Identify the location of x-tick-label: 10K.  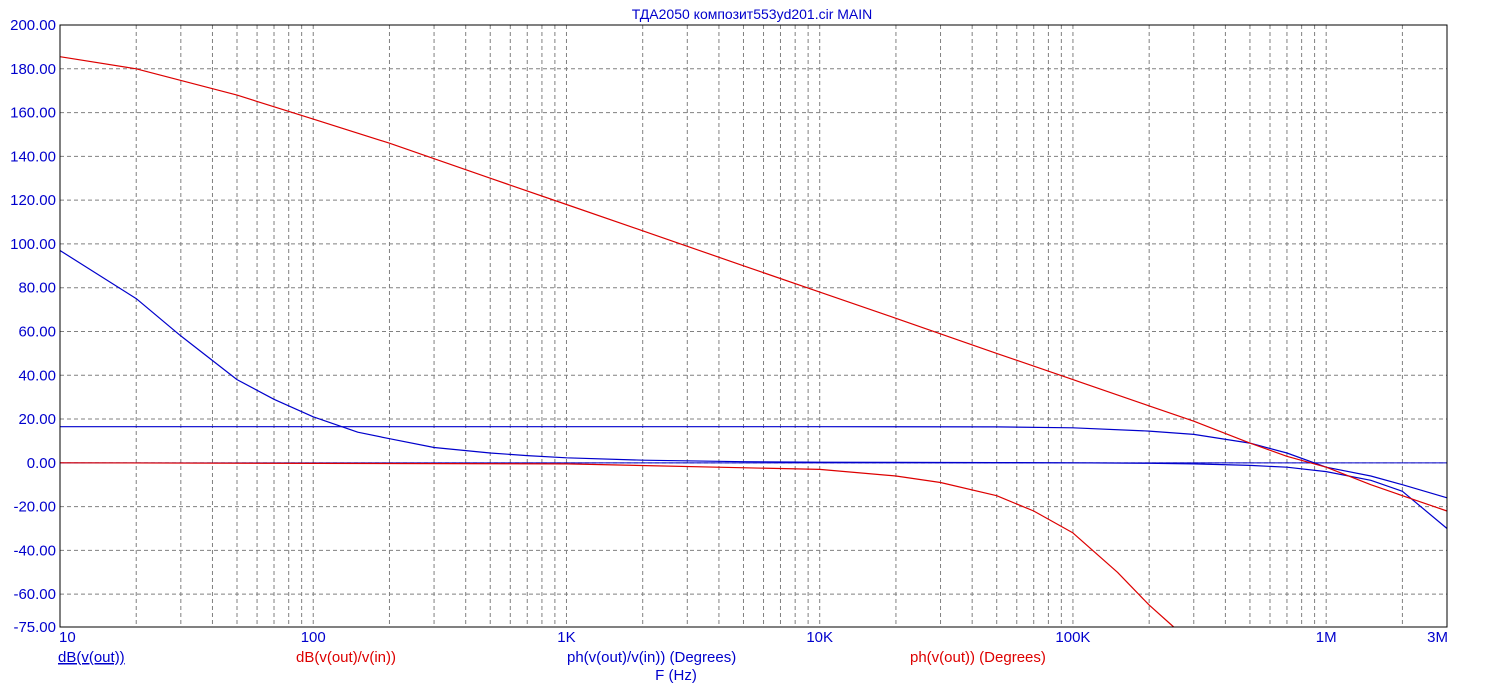
(819, 637).